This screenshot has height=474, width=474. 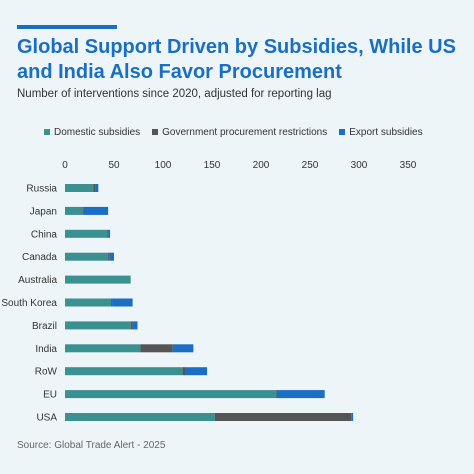 What do you see at coordinates (97, 132) in the screenshot?
I see `legend-label: Domestic subsidies` at bounding box center [97, 132].